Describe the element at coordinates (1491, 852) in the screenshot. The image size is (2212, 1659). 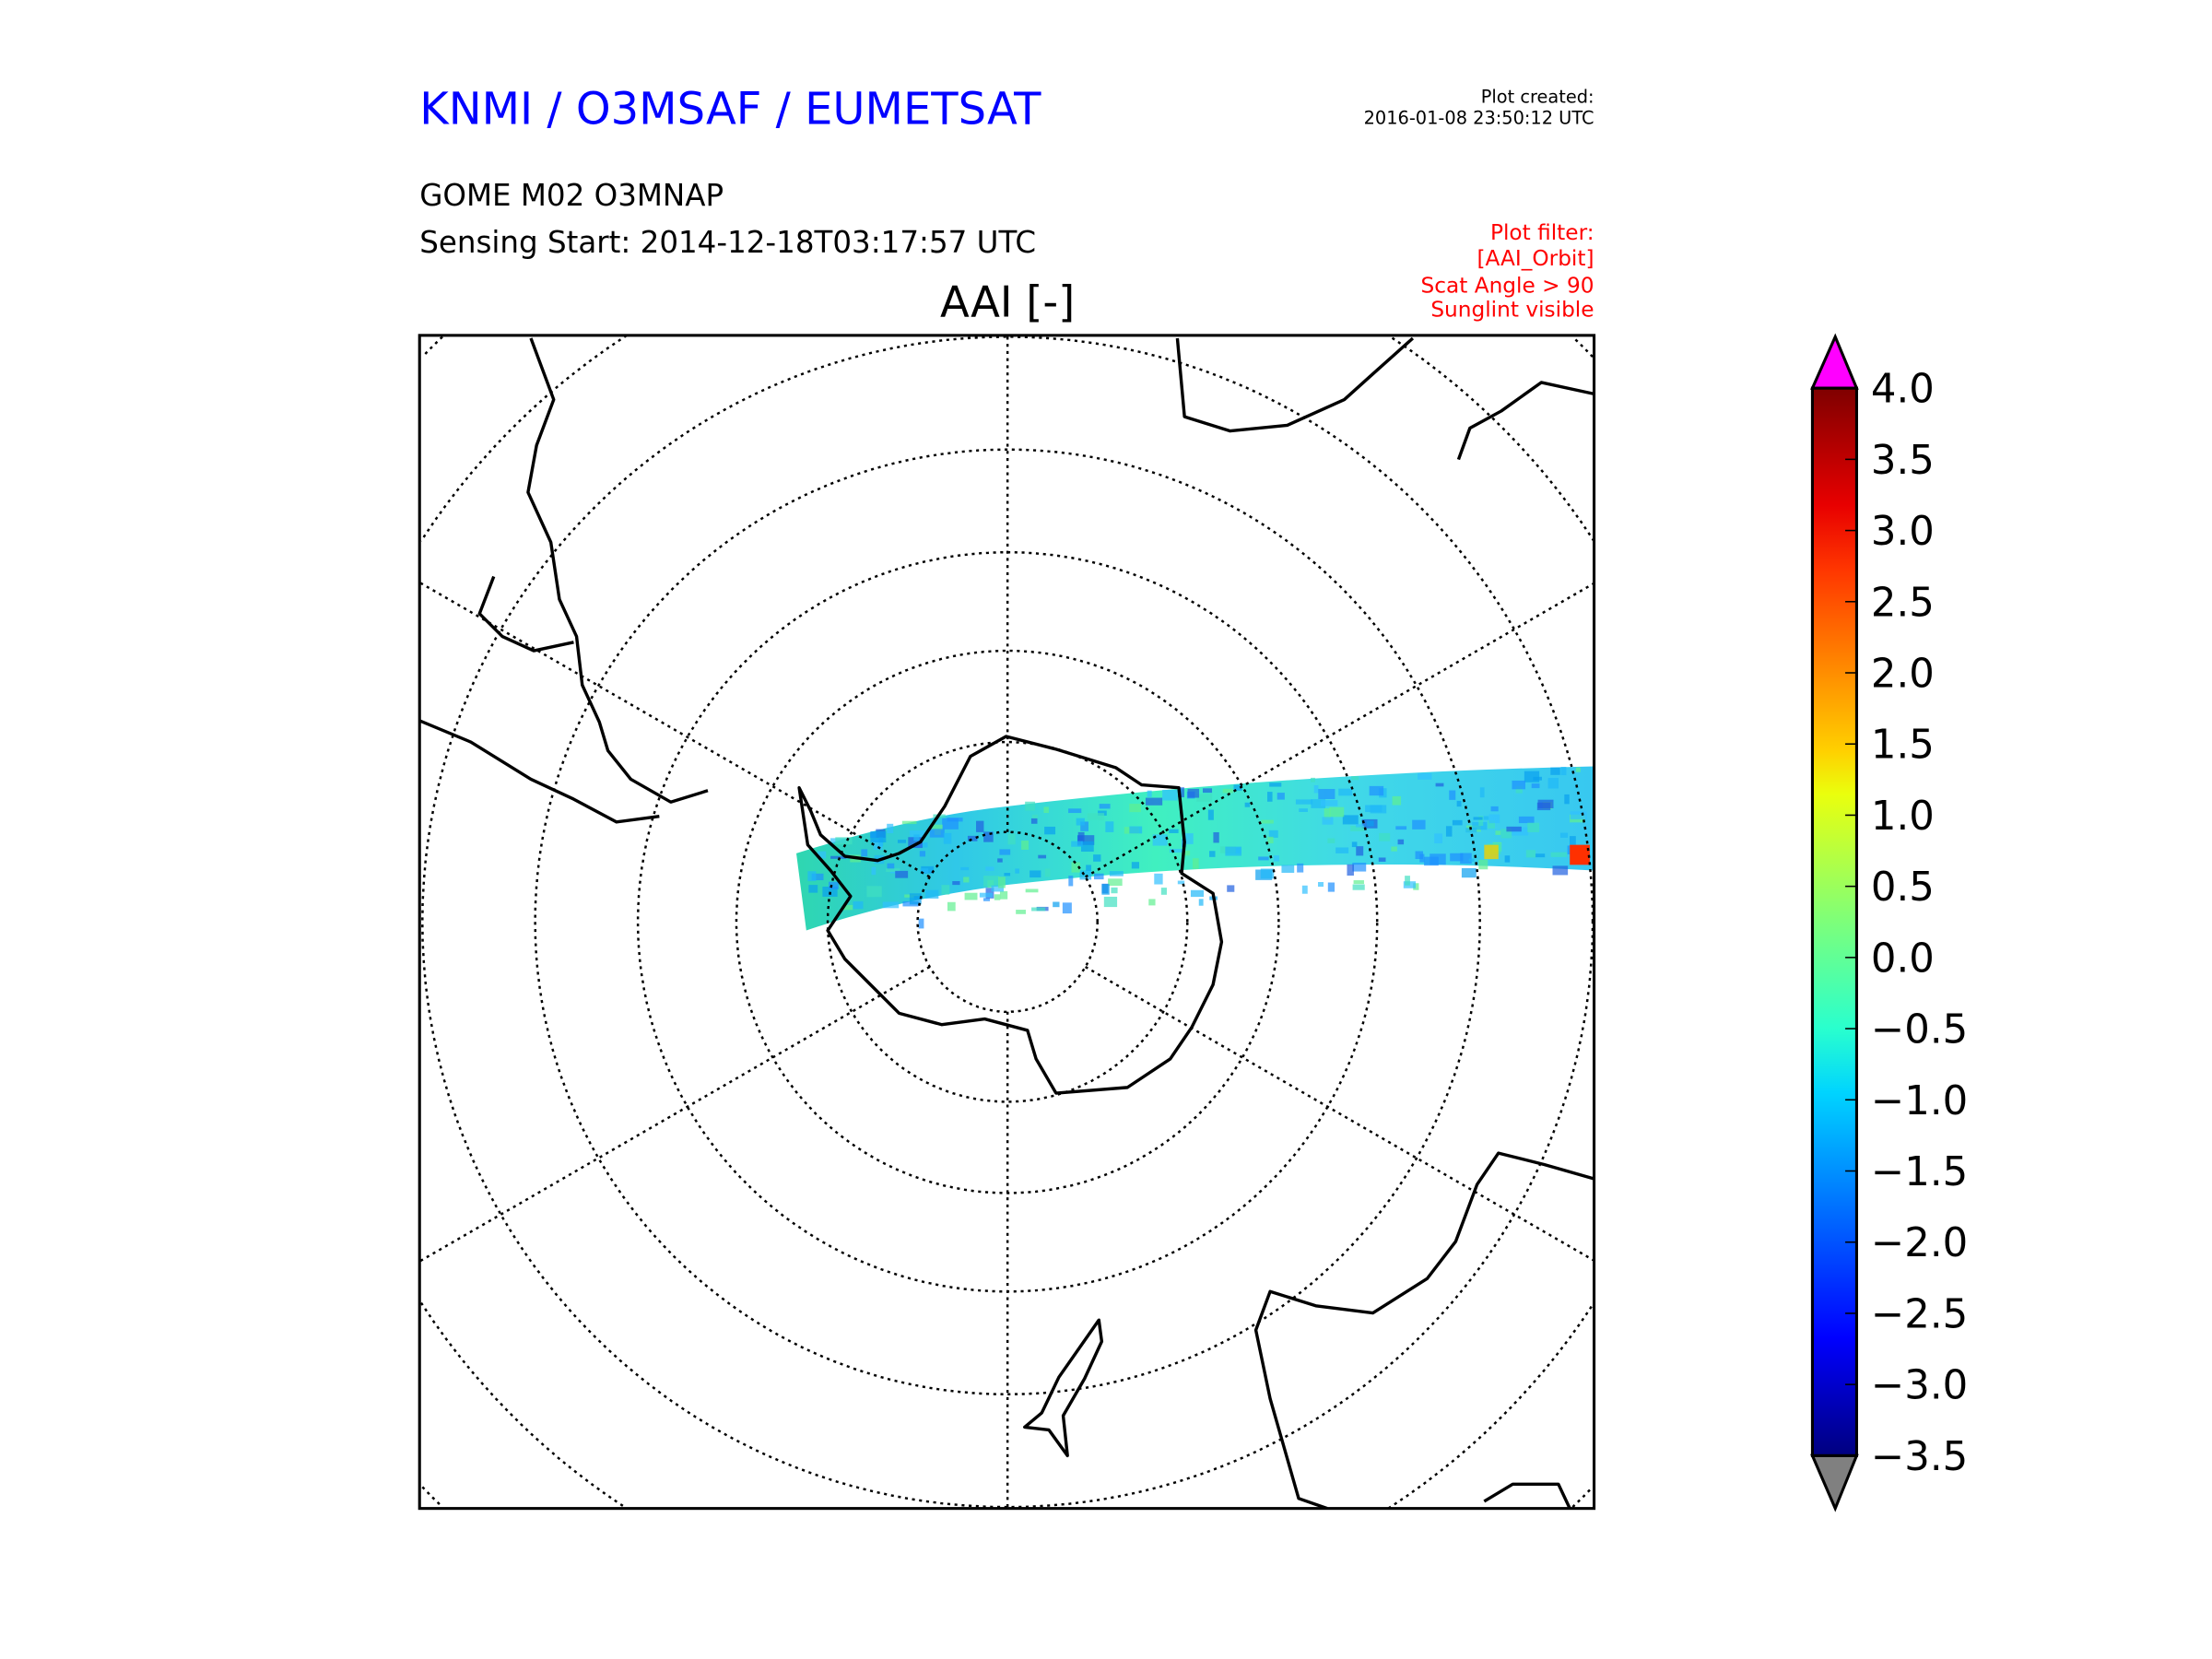
I see `swath-high-aai-pixel` at that location.